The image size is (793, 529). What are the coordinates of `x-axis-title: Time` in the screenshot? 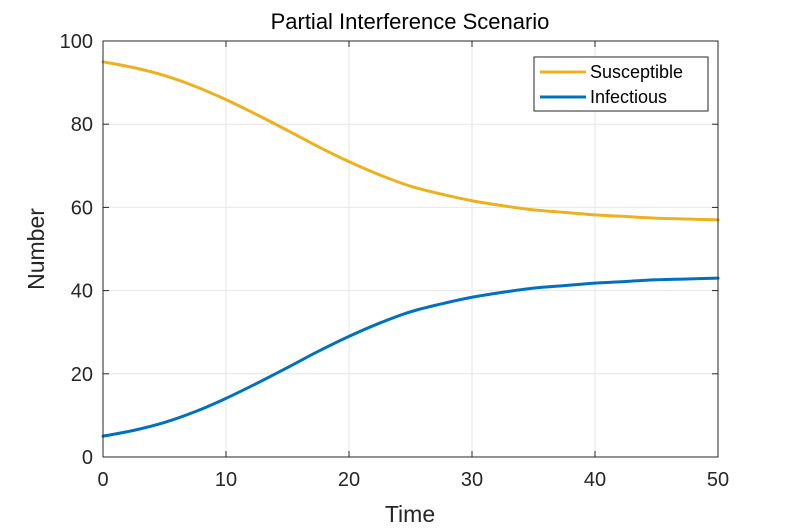 It's located at (410, 514).